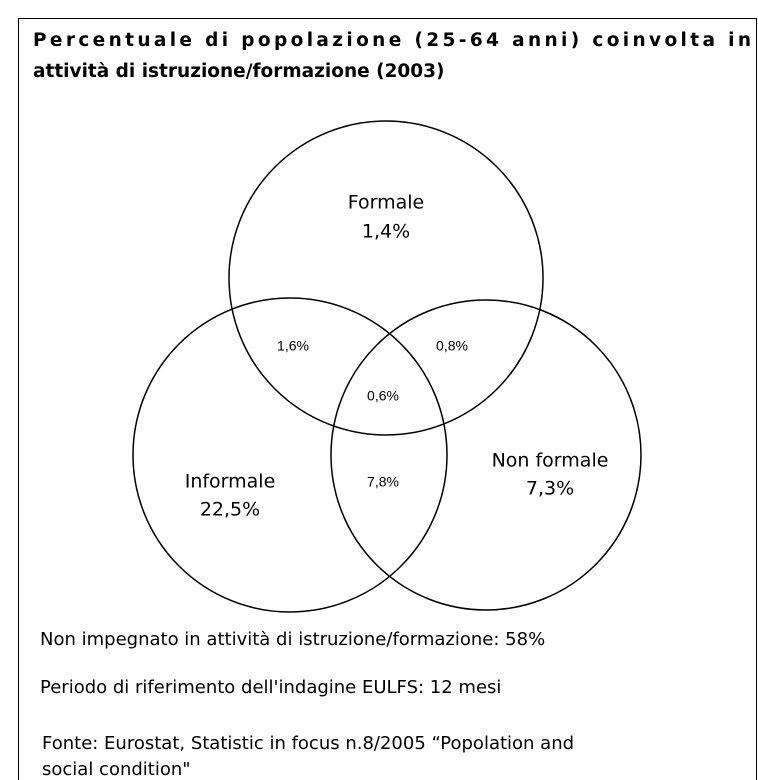 The width and height of the screenshot is (758, 780). Describe the element at coordinates (550, 489) in the screenshot. I see `set-value: 7,3%` at that location.